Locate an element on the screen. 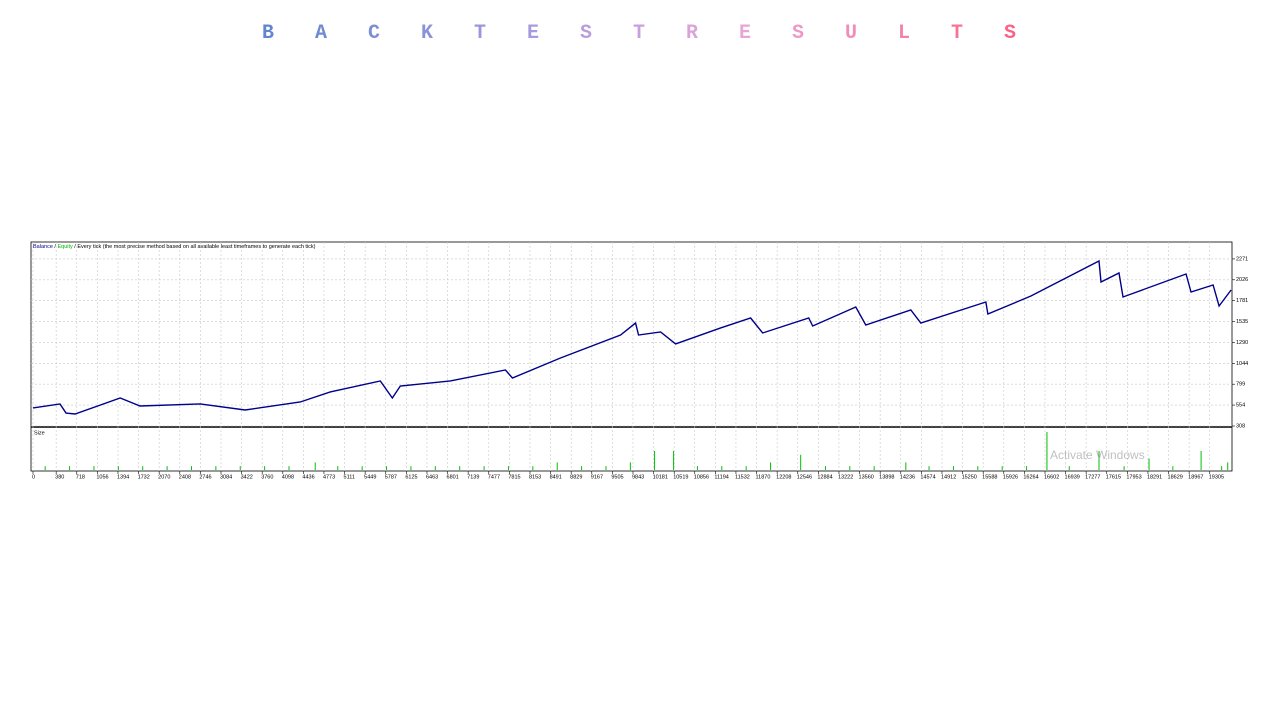 Image resolution: width=1280 pixels, height=720 pixels. x-tick-label: 7139 is located at coordinates (473, 477).